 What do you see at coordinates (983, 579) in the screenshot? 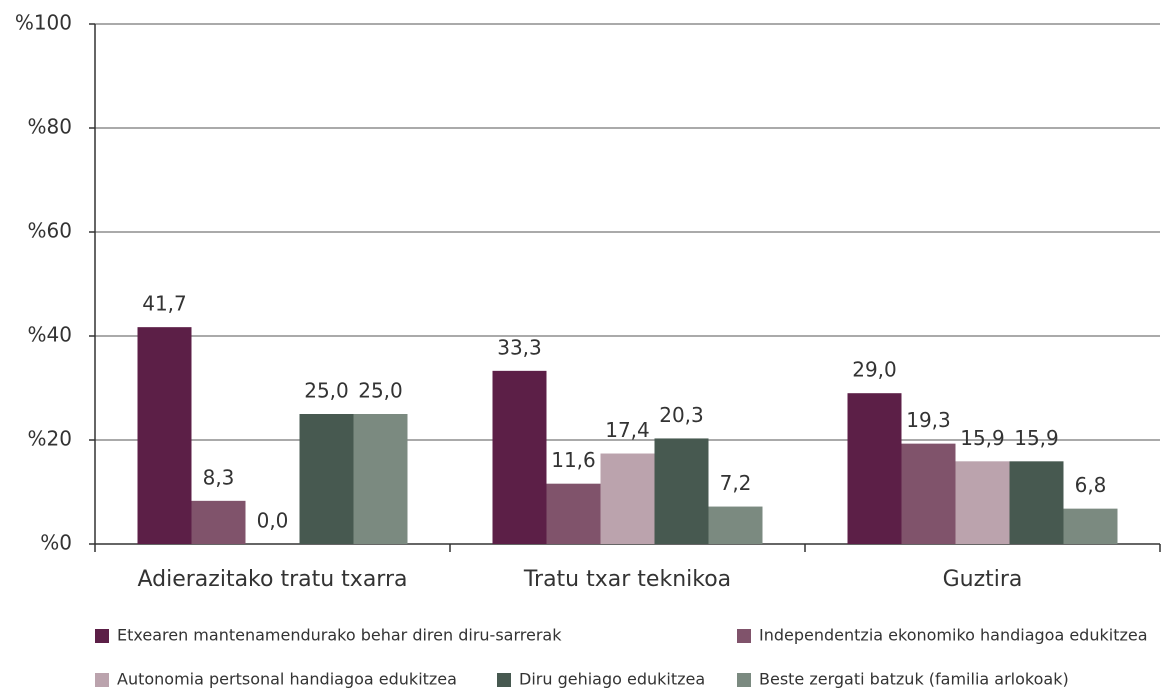
I see `x-tick-label: Guztira` at bounding box center [983, 579].